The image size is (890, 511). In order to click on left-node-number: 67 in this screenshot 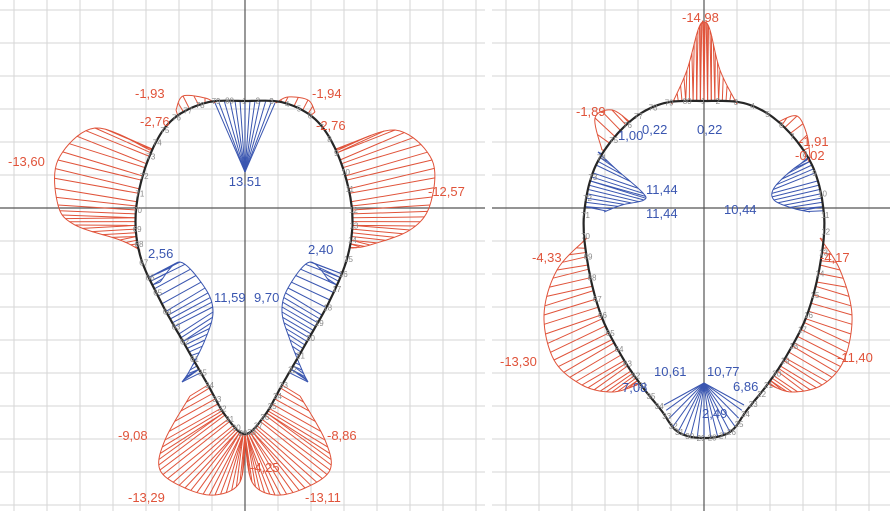, I will do `click(143, 263)`.